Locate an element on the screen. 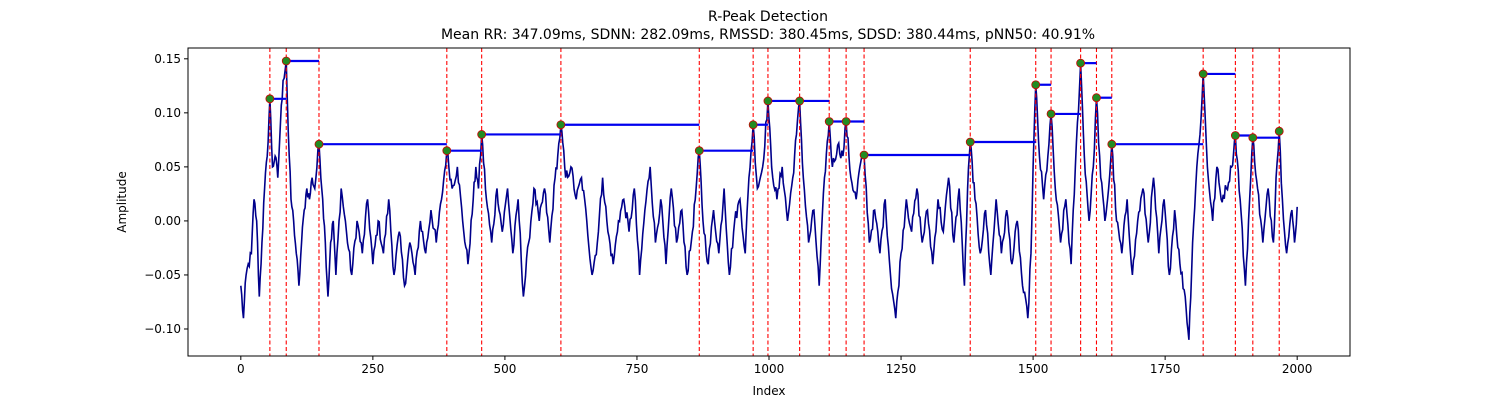 Image resolution: width=1500 pixels, height=400 pixels. y-axis-label: Amplitude is located at coordinates (122, 202).